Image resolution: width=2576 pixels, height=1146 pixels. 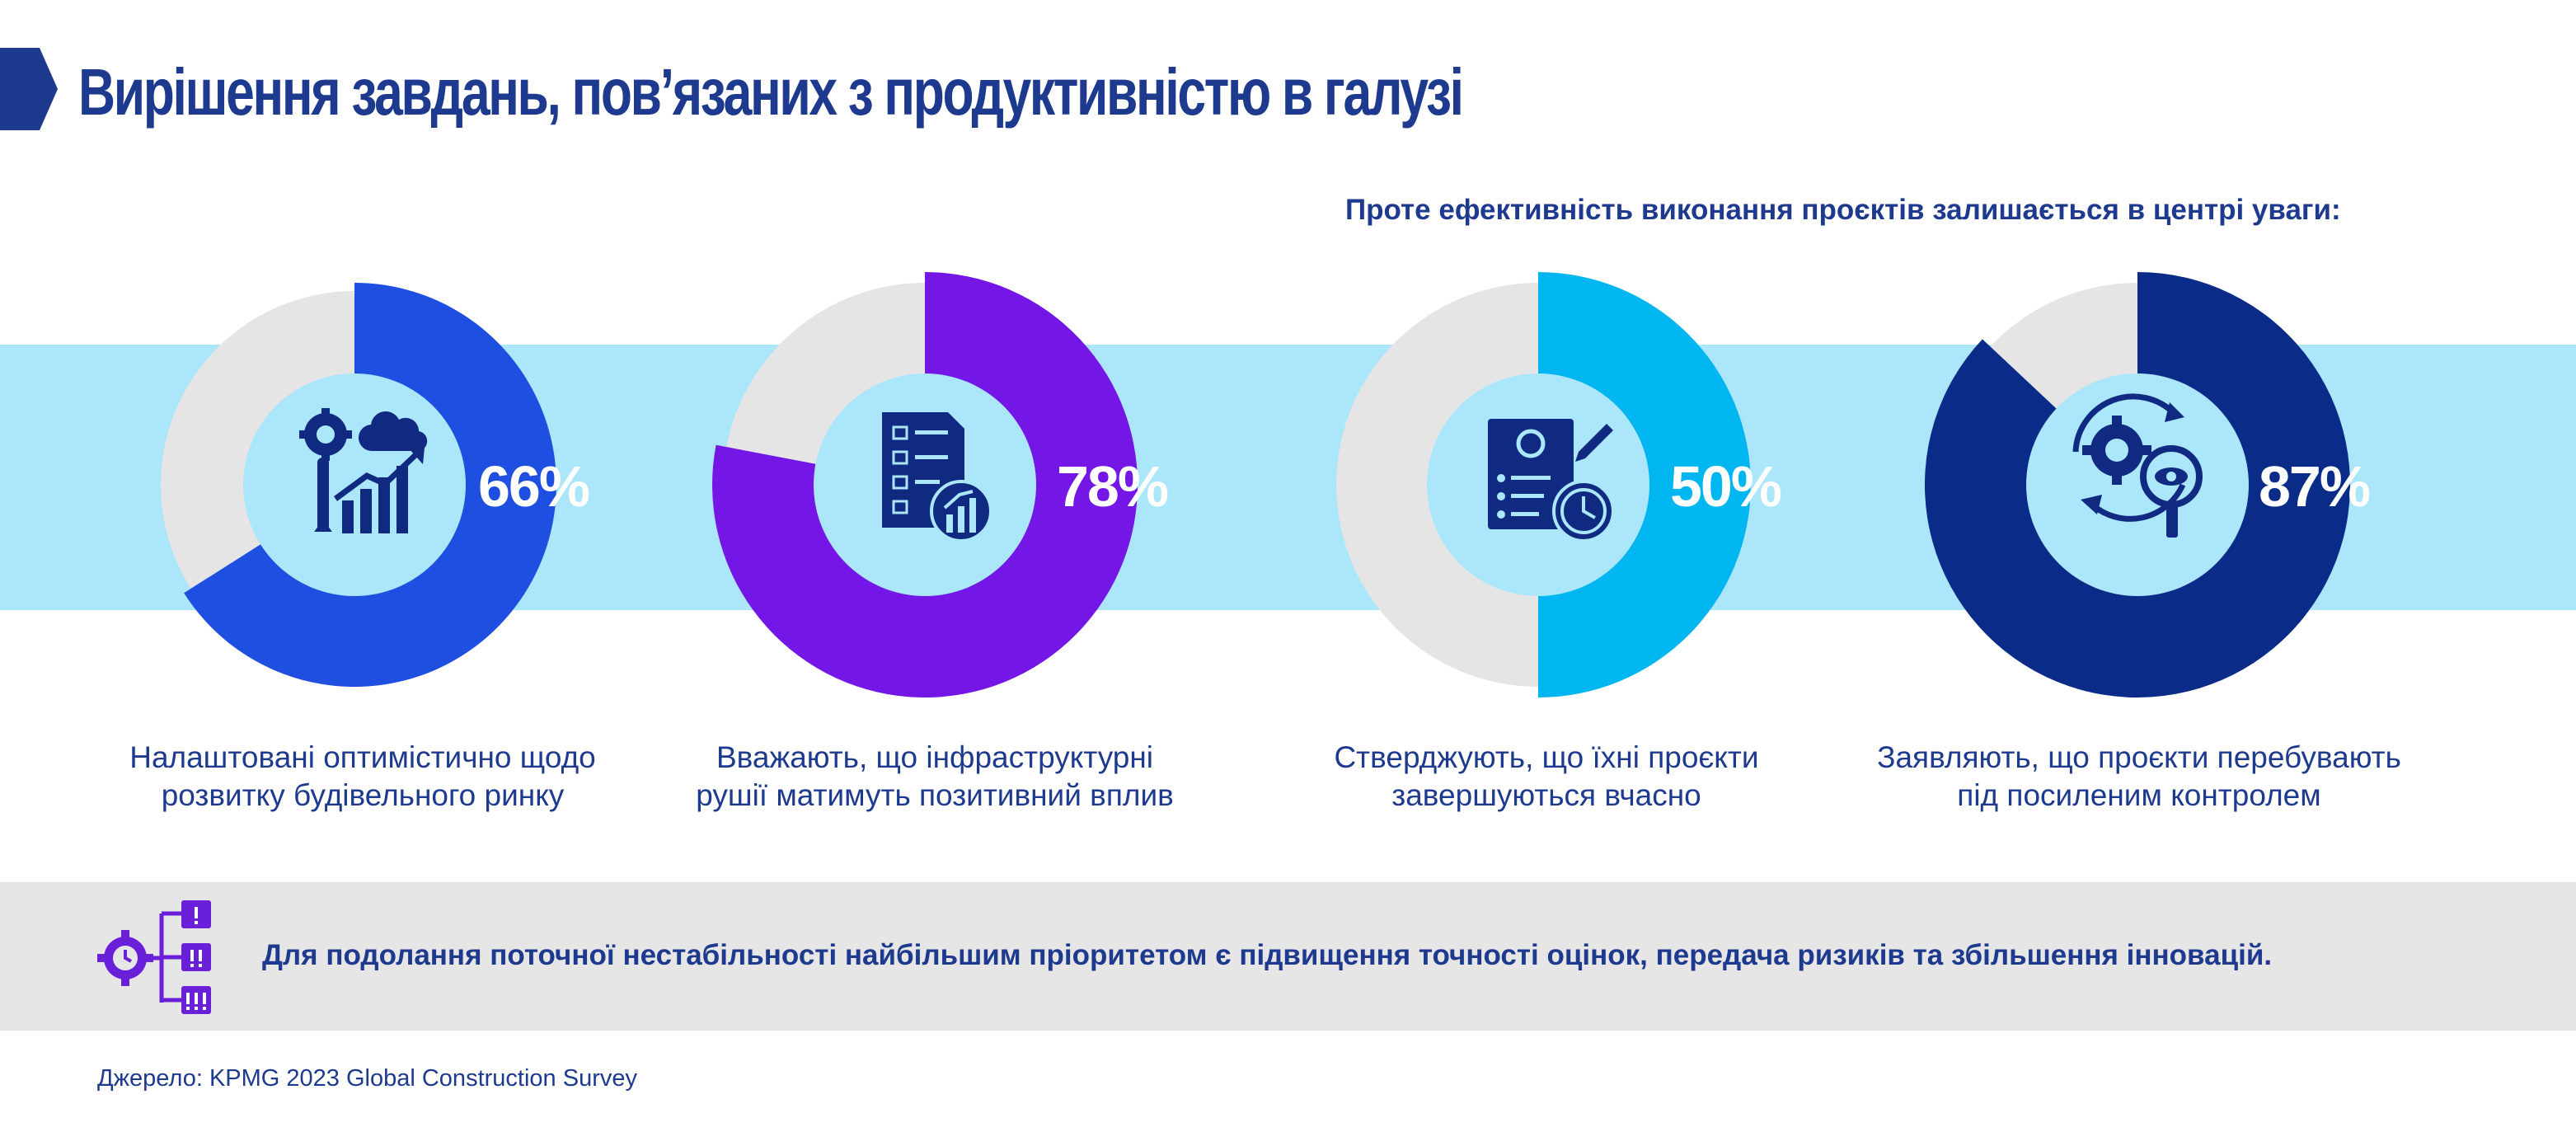 What do you see at coordinates (937, 477) in the screenshot?
I see `checklist-report-icon` at bounding box center [937, 477].